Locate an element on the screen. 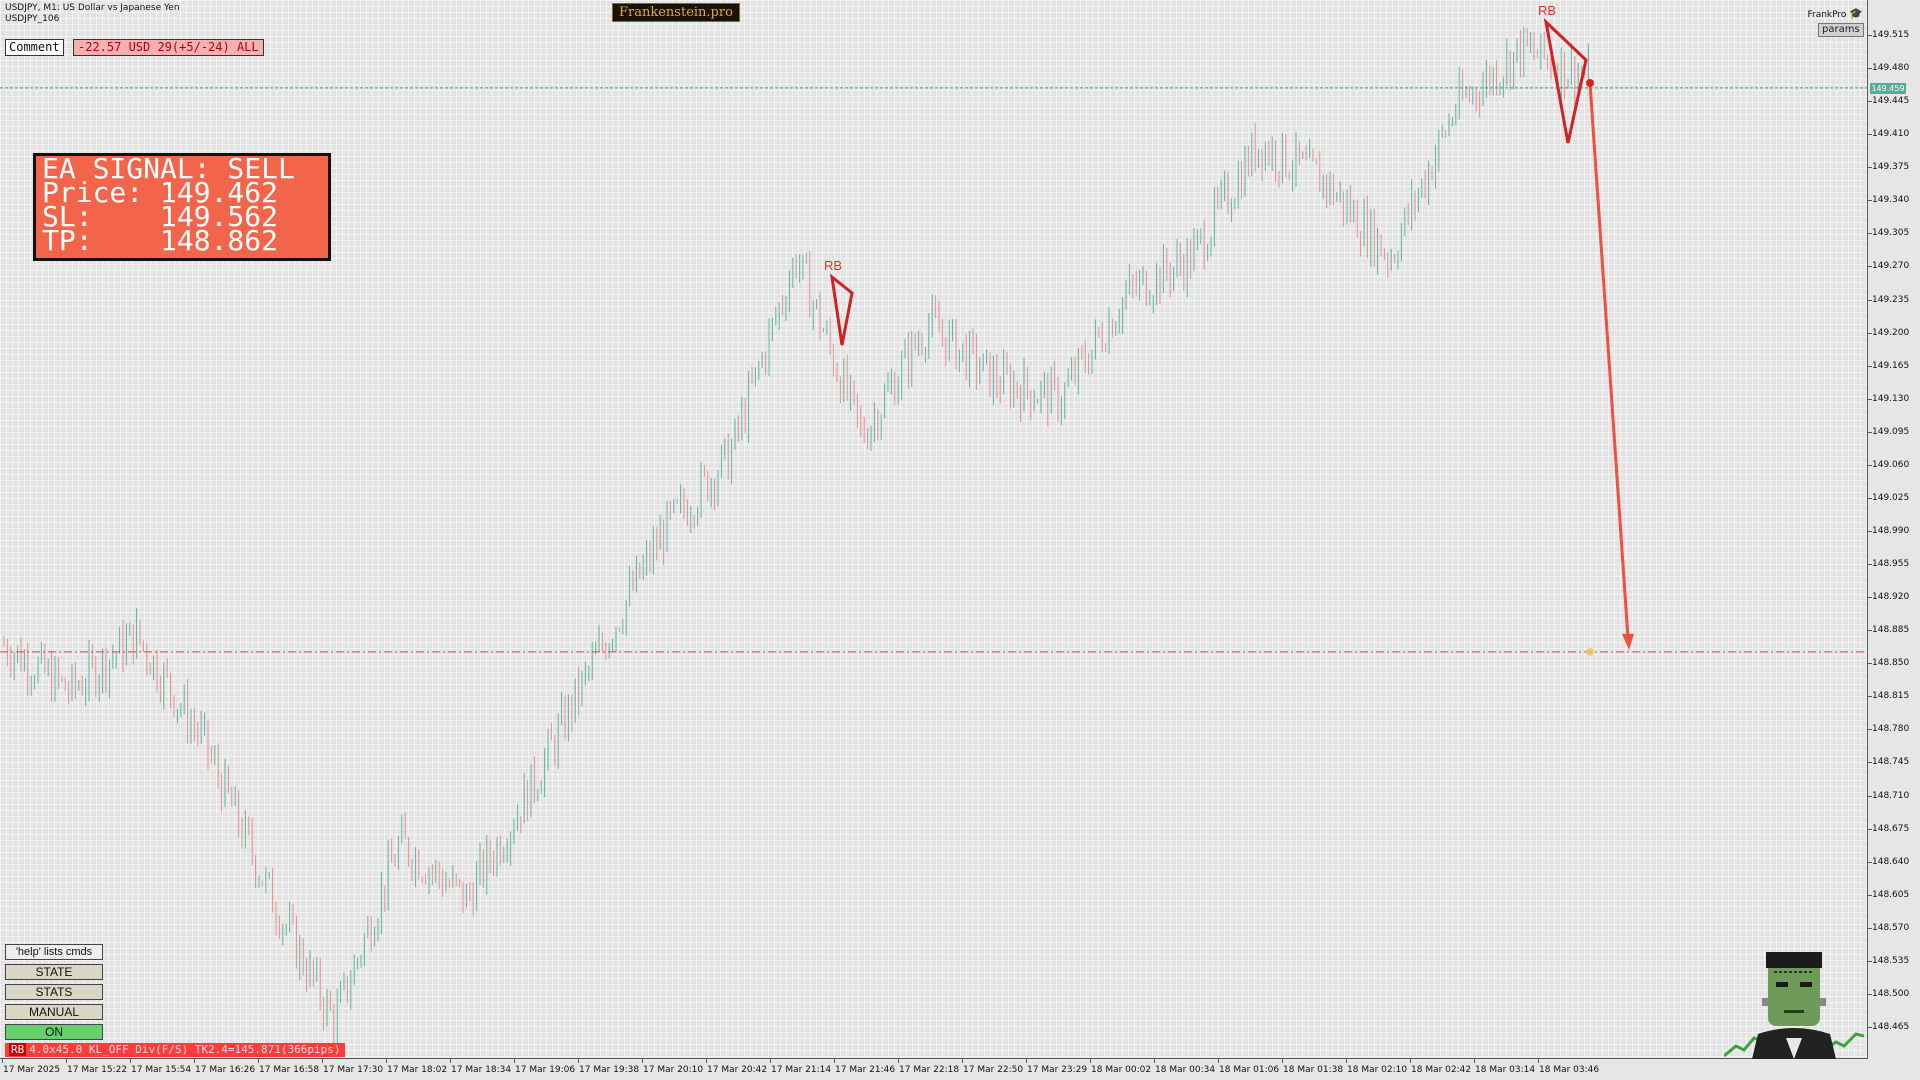  time-tick-label: 17 Mar 17:30 is located at coordinates (353, 1070).